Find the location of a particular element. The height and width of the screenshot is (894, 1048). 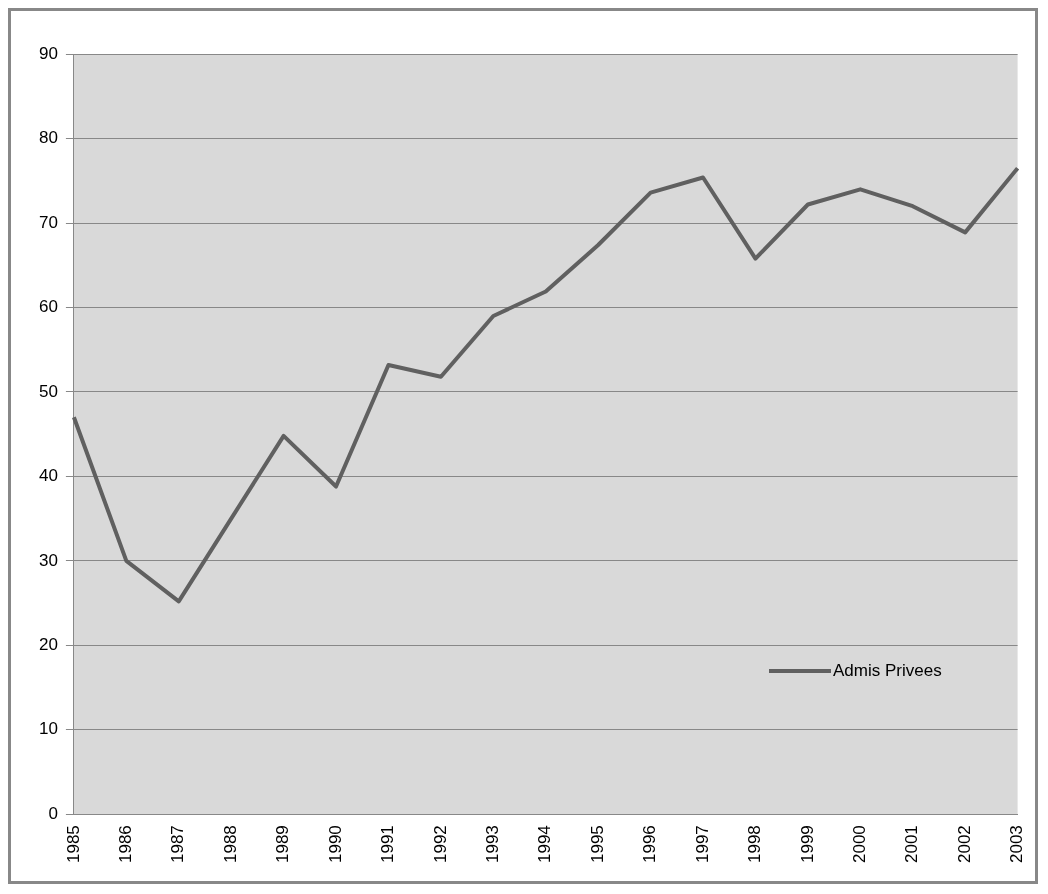

x-tick-label: 2002 is located at coordinates (964, 844).